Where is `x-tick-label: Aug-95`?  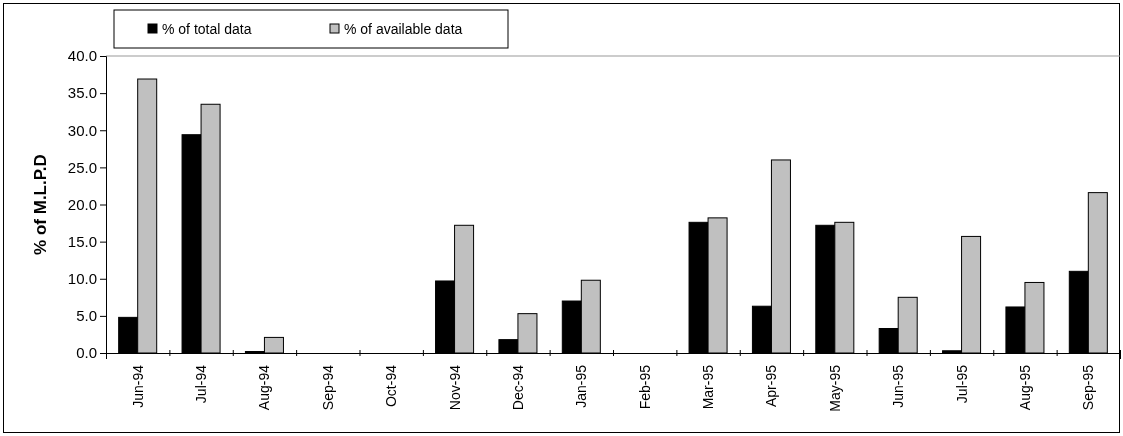 x-tick-label: Aug-95 is located at coordinates (1024, 387).